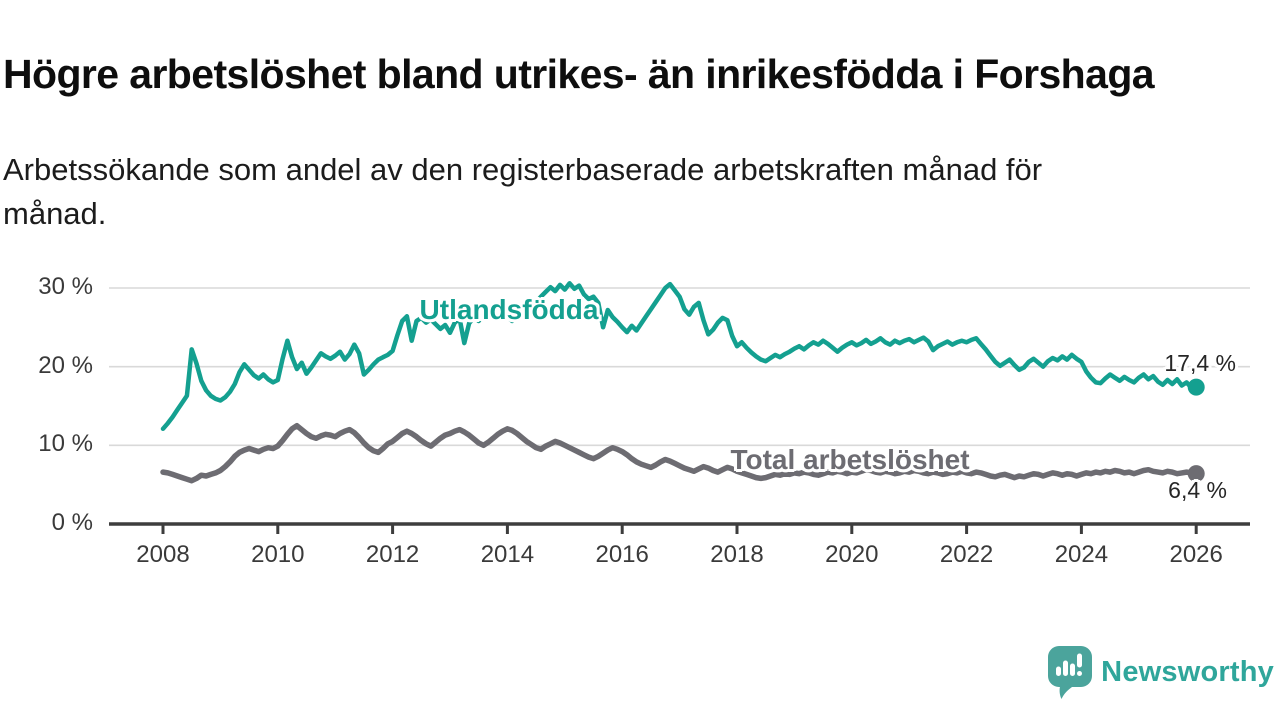  Describe the element at coordinates (1070, 672) in the screenshot. I see `newsworthy-icon` at that location.